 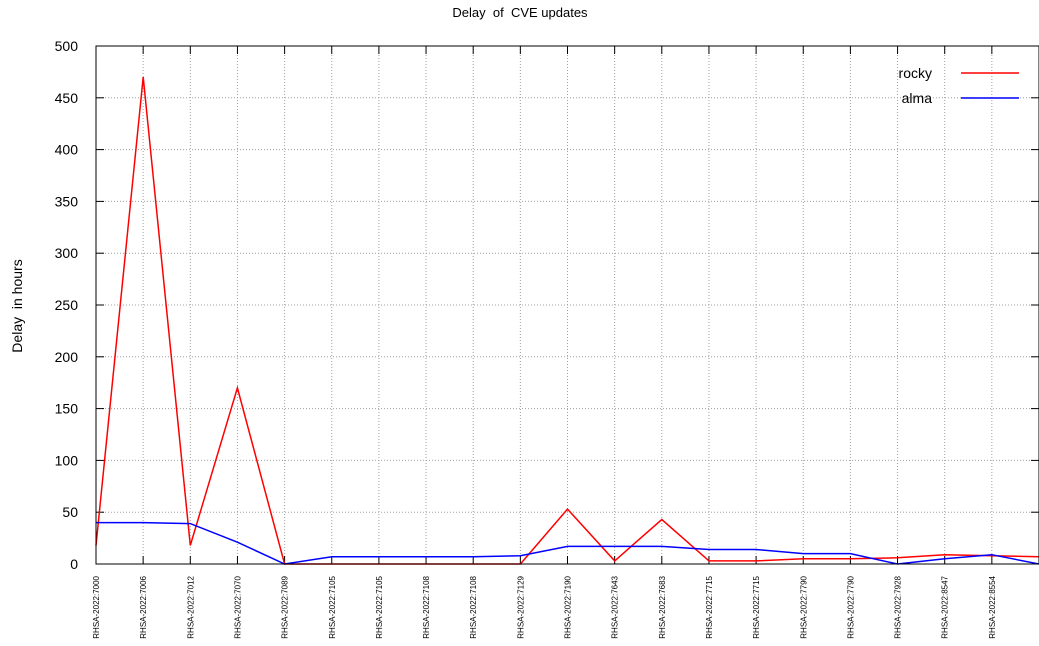 I want to click on y-tick-label: 350, so click(x=67, y=201).